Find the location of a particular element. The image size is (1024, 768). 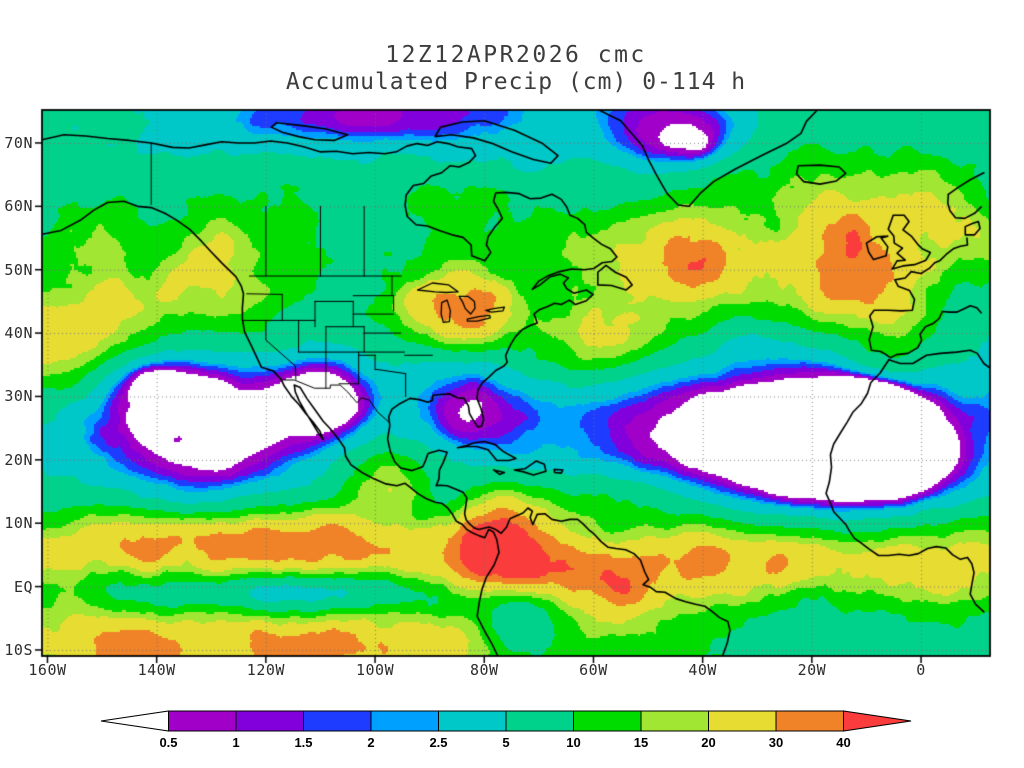

y-axis-tick-label: 20N is located at coordinates (18, 459).